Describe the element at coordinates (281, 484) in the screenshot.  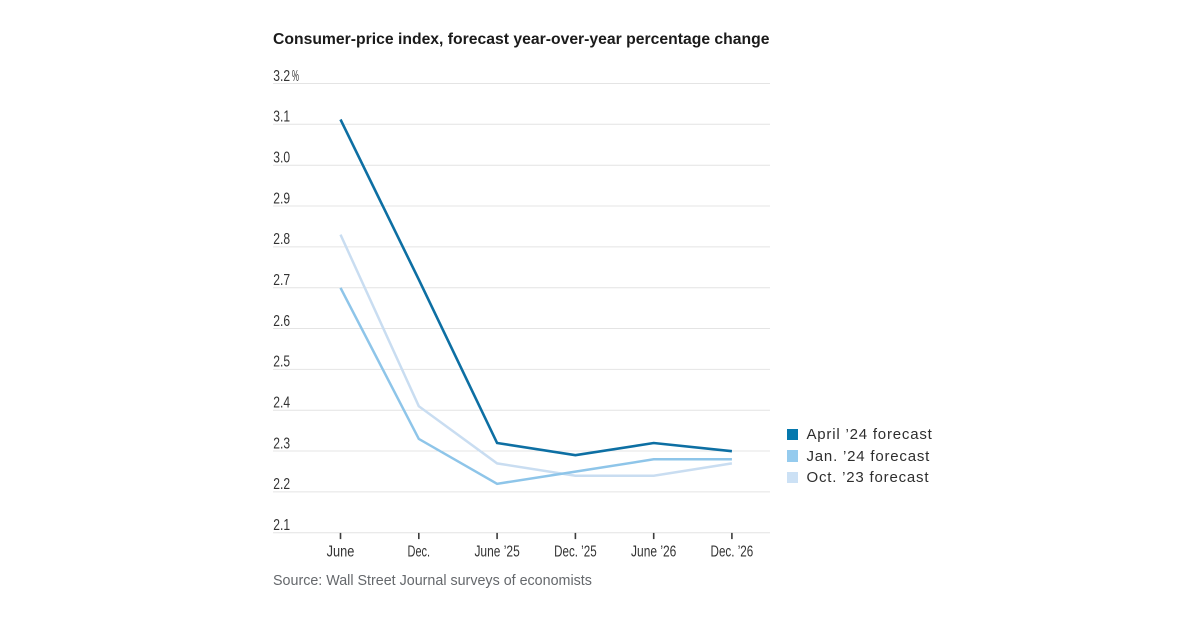
I see `svg-text: 2.2` at that location.